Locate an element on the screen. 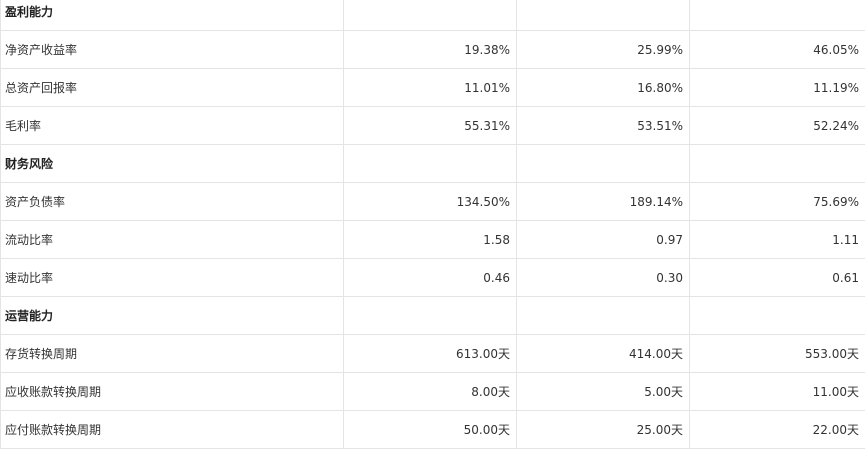  value-cell: 19.38% is located at coordinates (430, 50).